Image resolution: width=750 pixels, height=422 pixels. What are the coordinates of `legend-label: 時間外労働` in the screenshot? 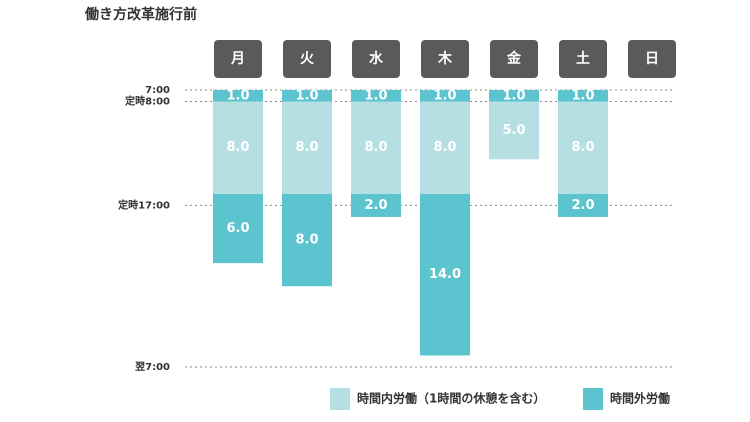 It's located at (640, 398).